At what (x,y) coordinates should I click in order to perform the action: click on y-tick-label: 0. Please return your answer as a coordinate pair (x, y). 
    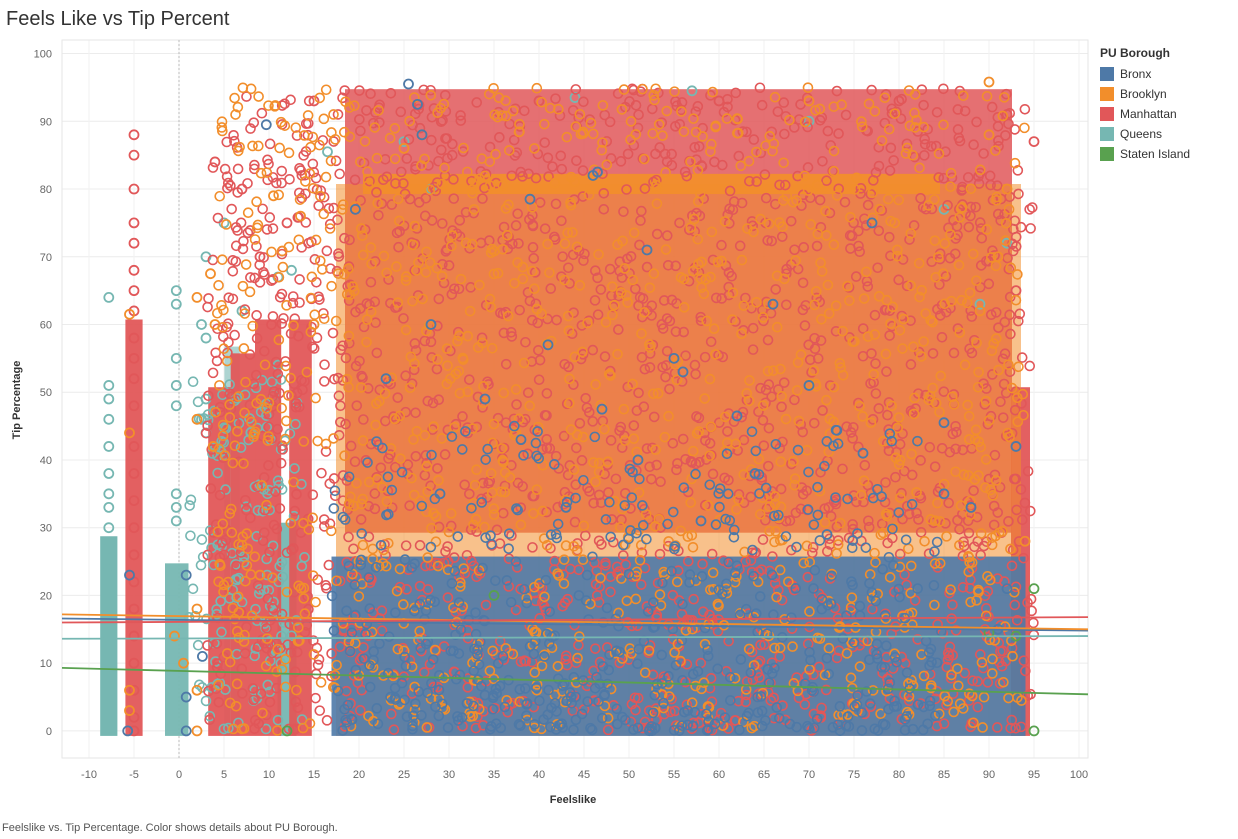
    Looking at the image, I should click on (49, 732).